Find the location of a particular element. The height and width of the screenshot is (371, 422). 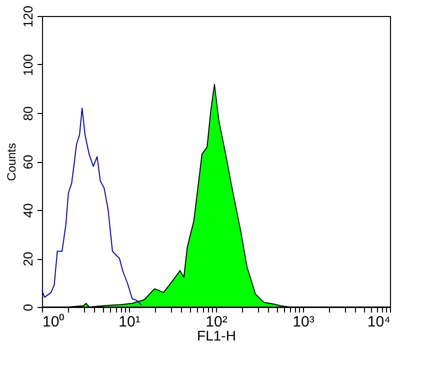

y-tick-label: 40 is located at coordinates (28, 210).